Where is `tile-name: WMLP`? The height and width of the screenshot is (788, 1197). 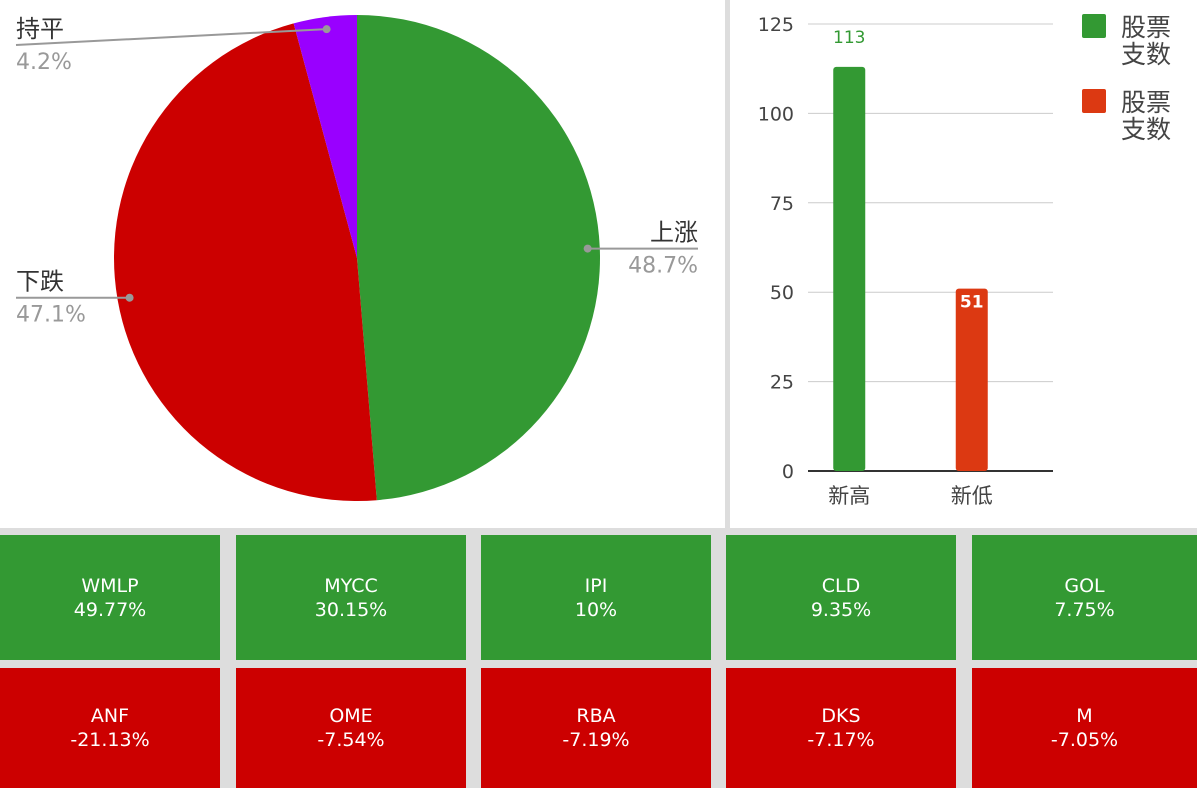
tile-name: WMLP is located at coordinates (110, 585).